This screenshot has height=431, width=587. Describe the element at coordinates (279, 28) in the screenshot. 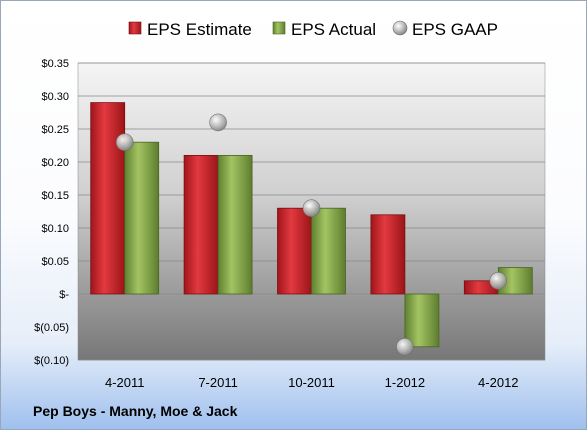

I see `legend-swatch-eps-actual` at that location.